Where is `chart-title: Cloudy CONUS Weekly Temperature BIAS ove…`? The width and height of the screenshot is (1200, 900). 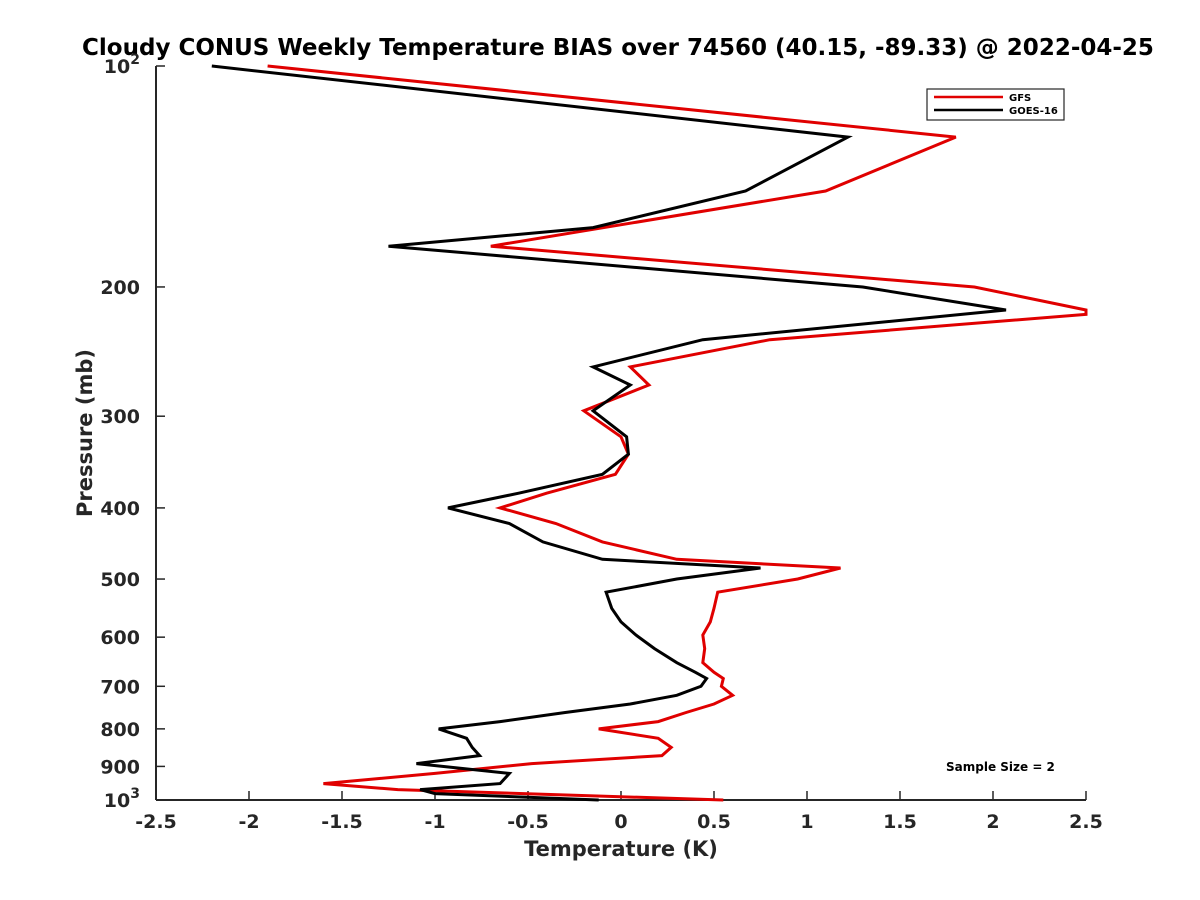 chart-title: Cloudy CONUS Weekly Temperature BIAS ove… is located at coordinates (618, 48).